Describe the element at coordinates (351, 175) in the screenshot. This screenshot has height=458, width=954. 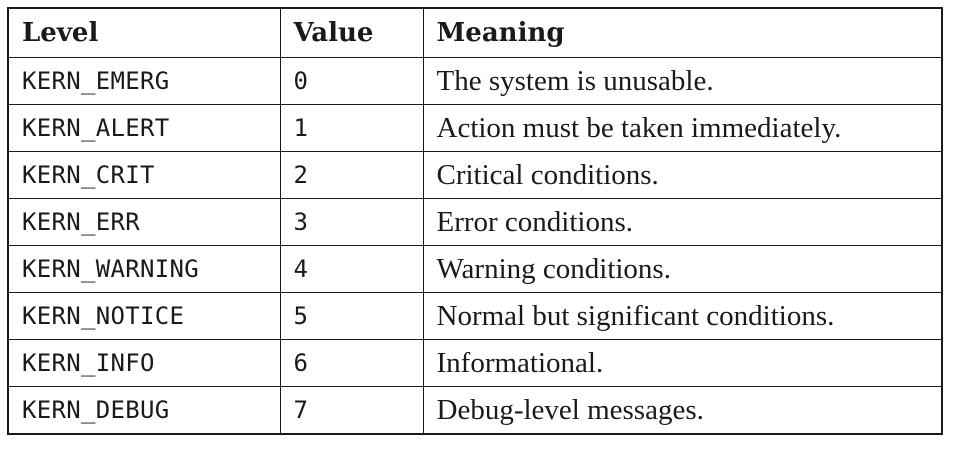
I see `value-cell: 2` at that location.